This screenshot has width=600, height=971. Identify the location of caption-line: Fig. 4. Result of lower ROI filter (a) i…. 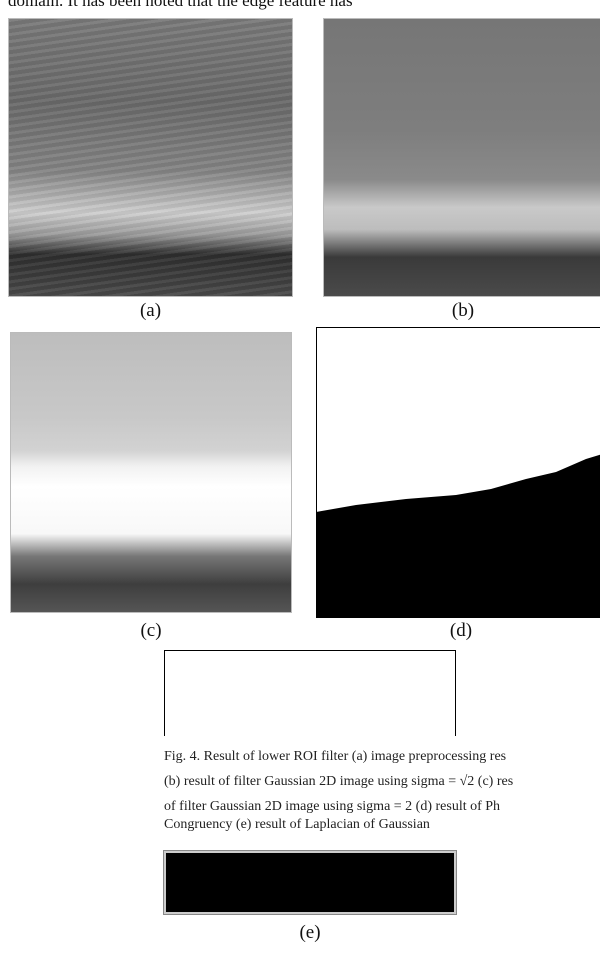
(335, 756).